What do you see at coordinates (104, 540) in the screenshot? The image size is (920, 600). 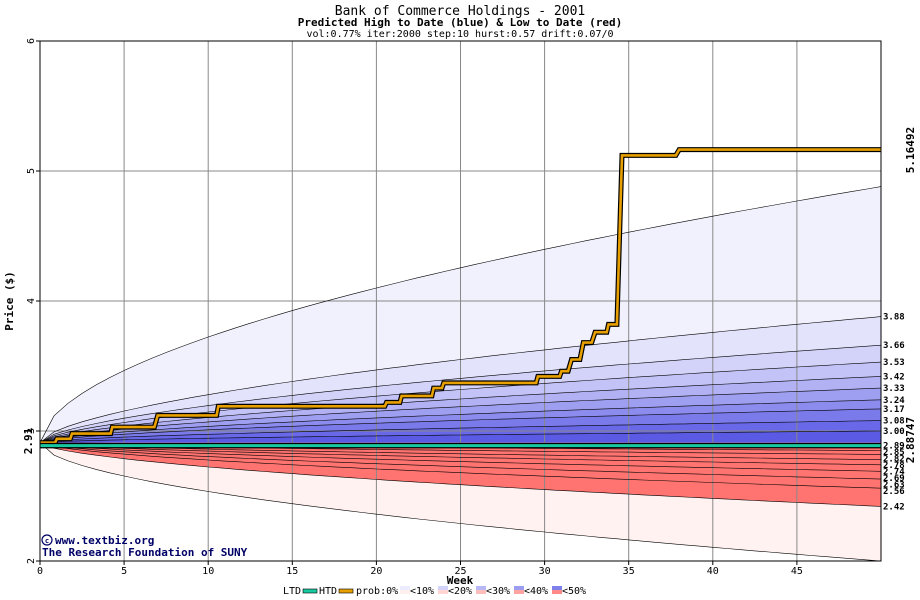 I see `credit-site: www.textbiz.org` at bounding box center [104, 540].